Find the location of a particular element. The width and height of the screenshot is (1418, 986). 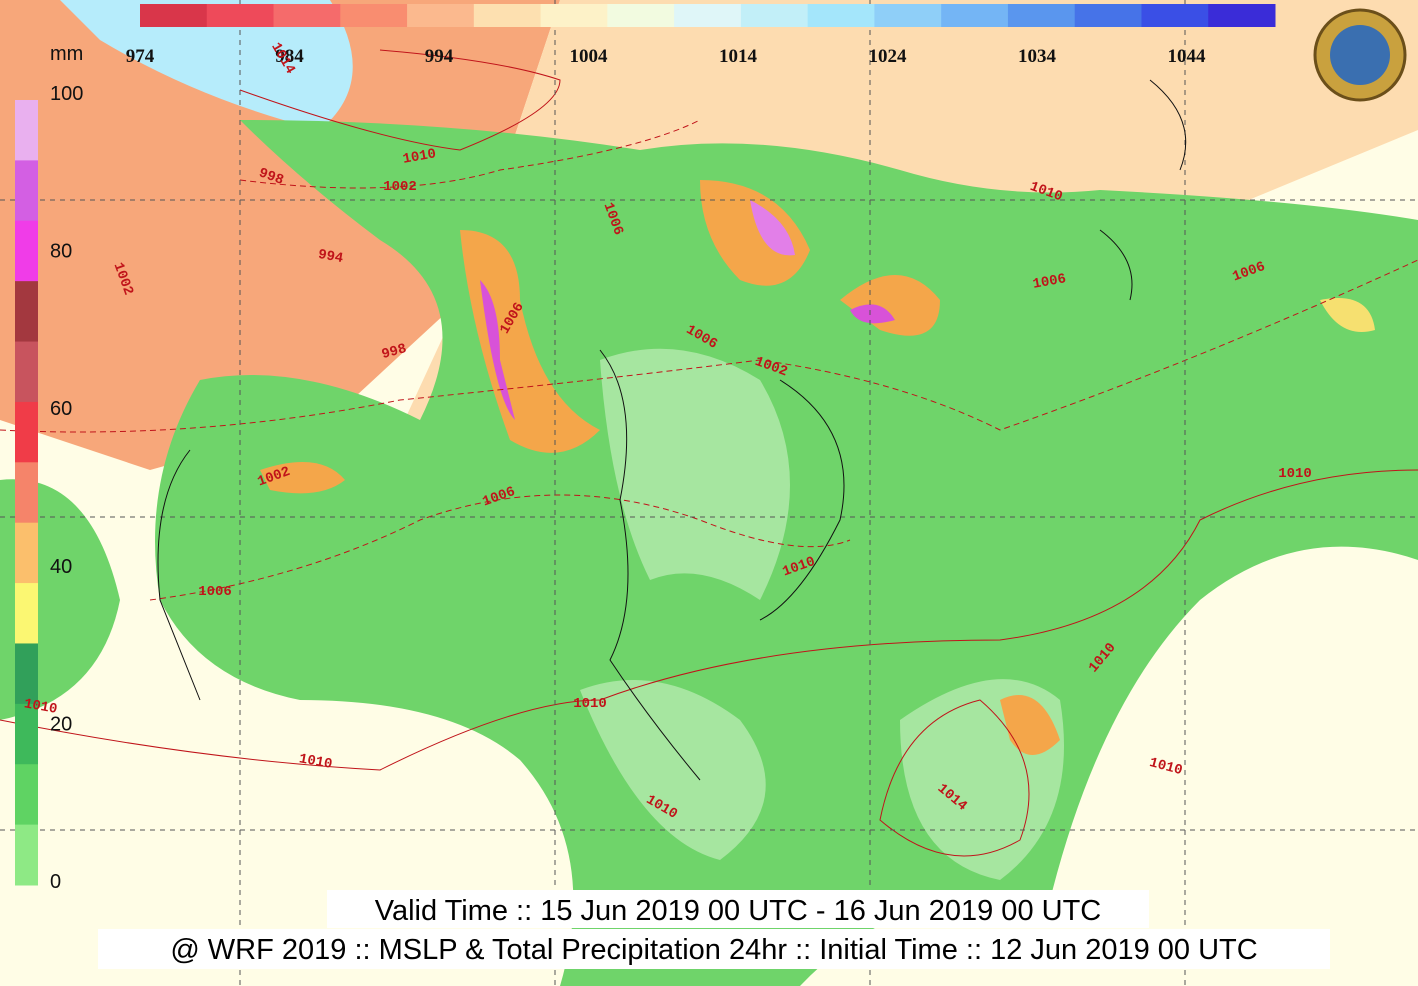

logo-inner is located at coordinates (1360, 55).